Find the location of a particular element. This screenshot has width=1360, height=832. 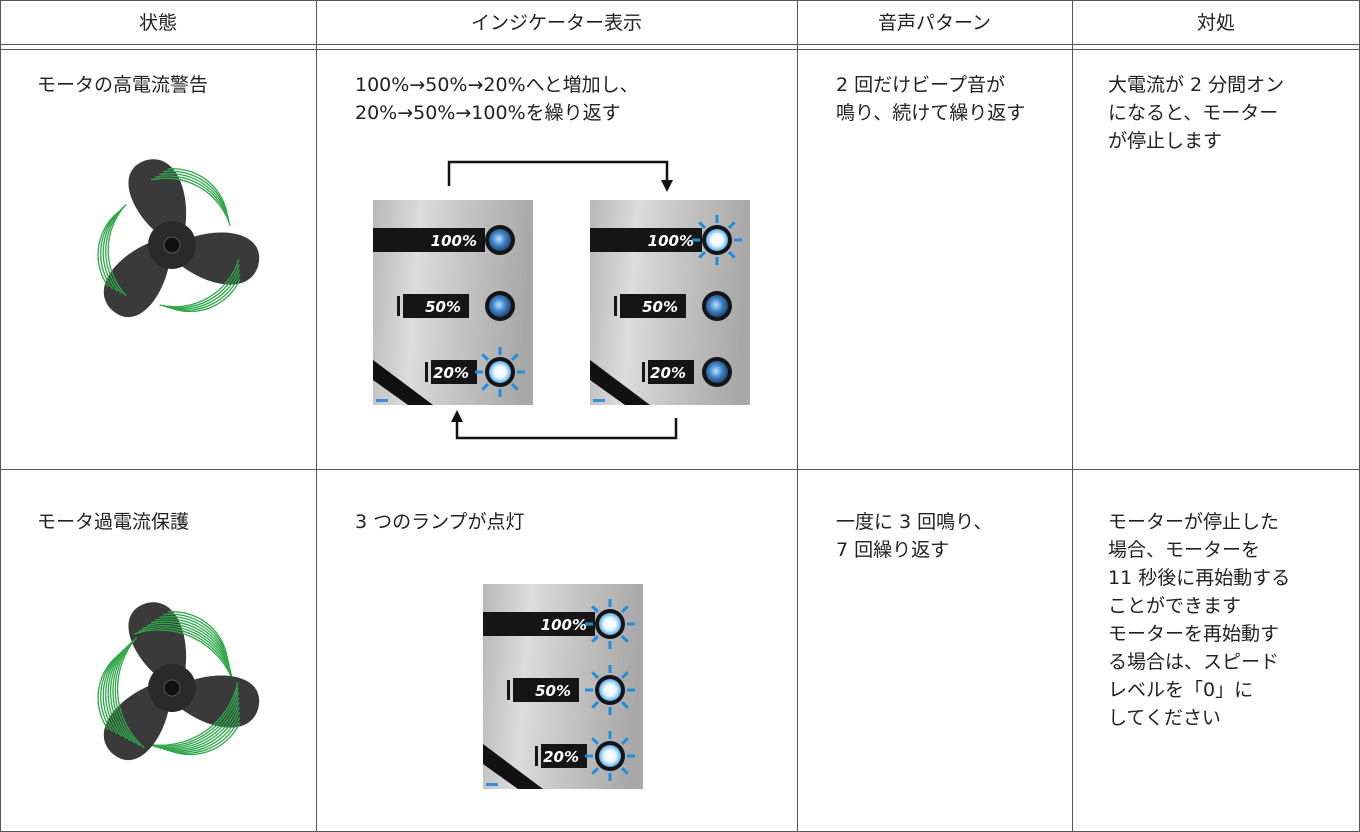

action-text: になると、モーター is located at coordinates (1193, 113).